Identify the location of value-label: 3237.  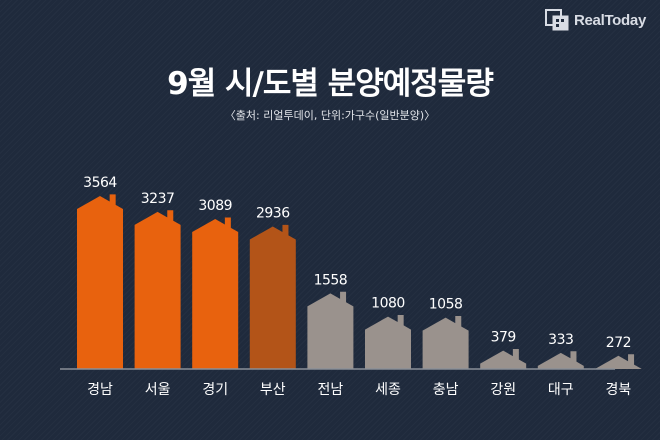
(158, 199).